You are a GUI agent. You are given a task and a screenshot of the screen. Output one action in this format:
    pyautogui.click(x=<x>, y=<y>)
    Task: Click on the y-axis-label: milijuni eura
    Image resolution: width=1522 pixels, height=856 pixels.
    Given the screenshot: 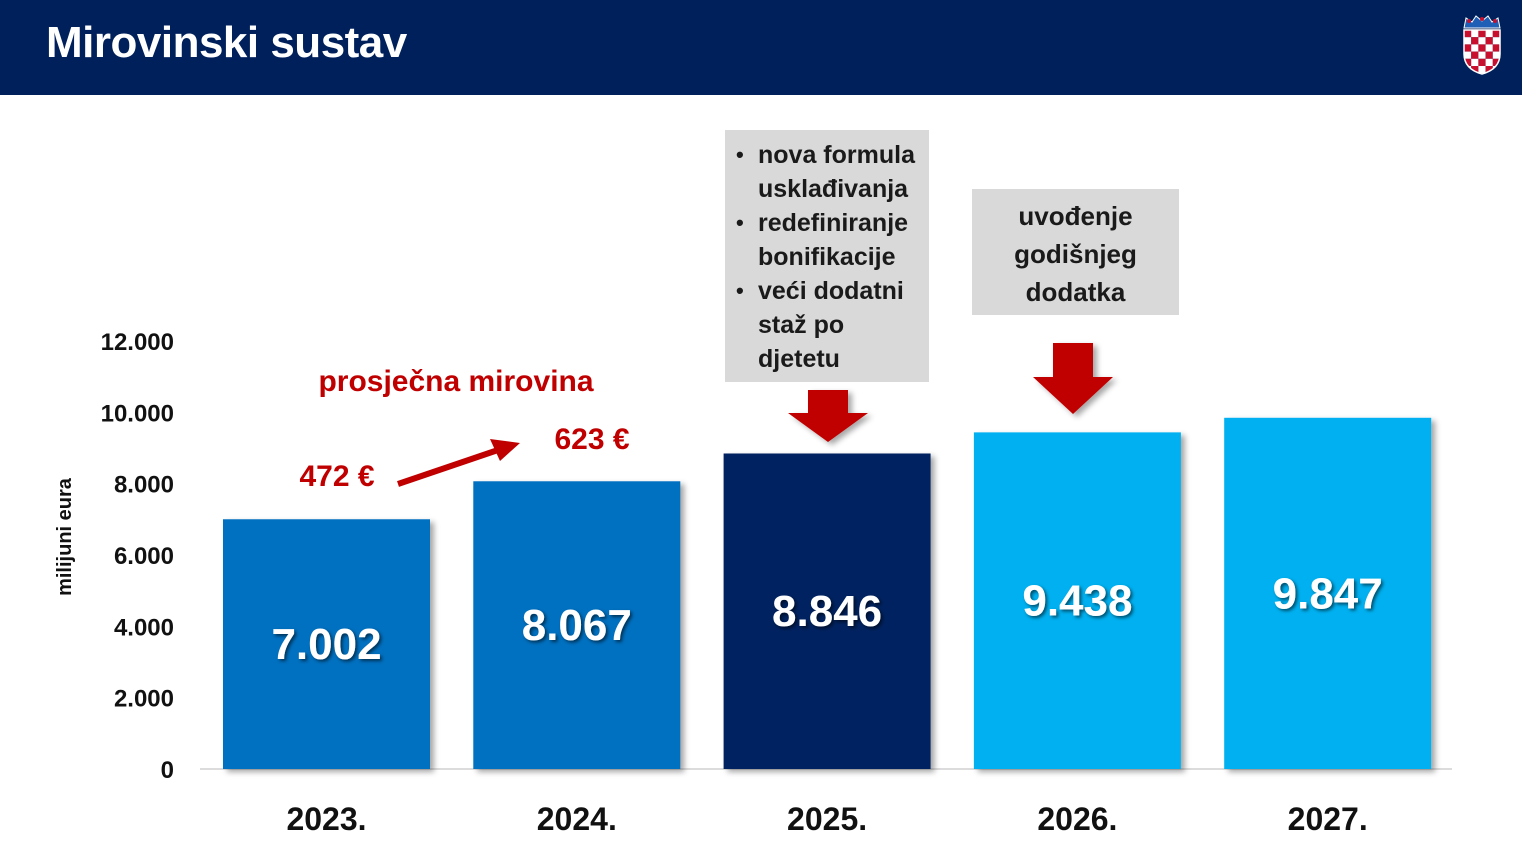 What is the action you would take?
    pyautogui.click(x=65, y=536)
    